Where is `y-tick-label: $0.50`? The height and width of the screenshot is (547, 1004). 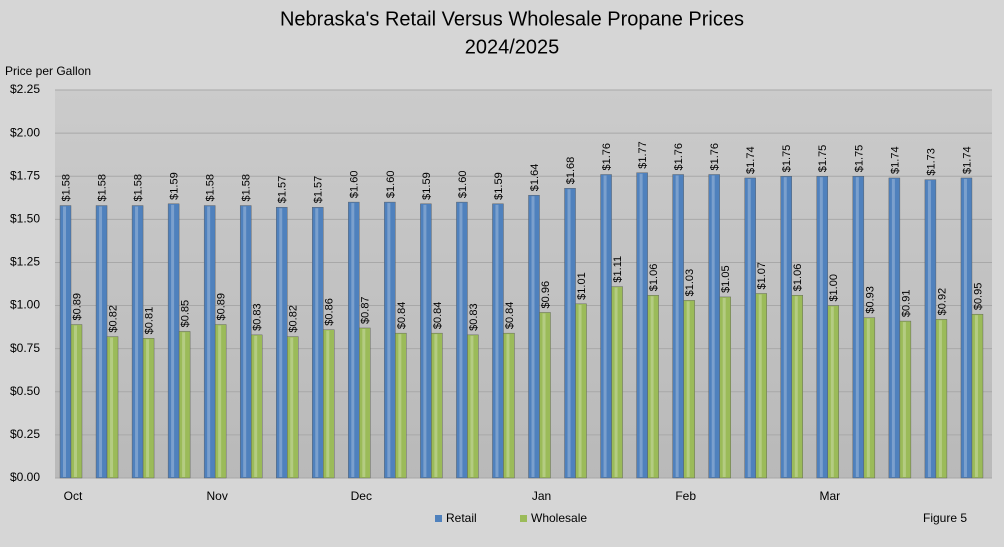 y-tick-label: $0.50 is located at coordinates (25, 391).